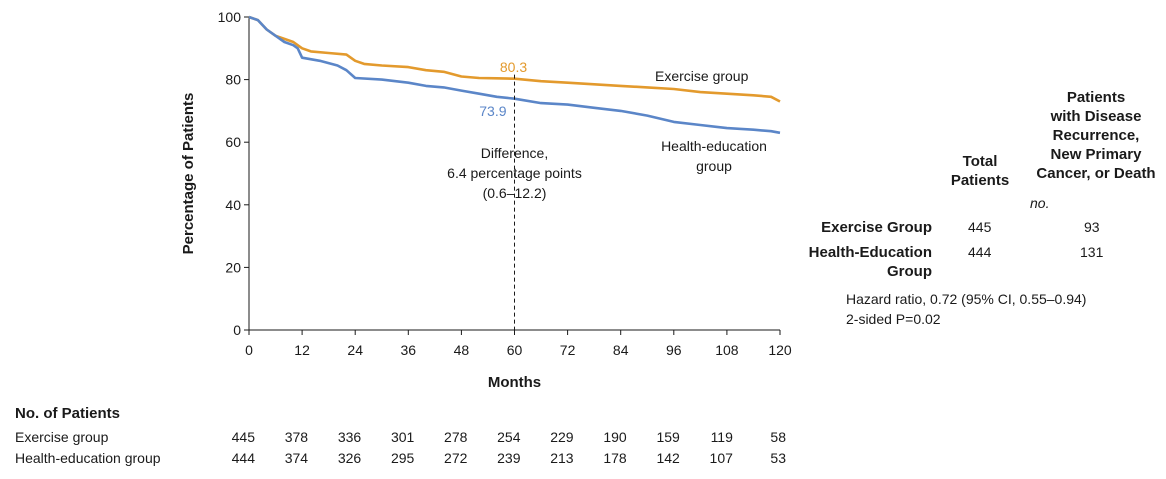 The height and width of the screenshot is (479, 1166). Describe the element at coordinates (509, 458) in the screenshot. I see `risk-value: 239` at that location.